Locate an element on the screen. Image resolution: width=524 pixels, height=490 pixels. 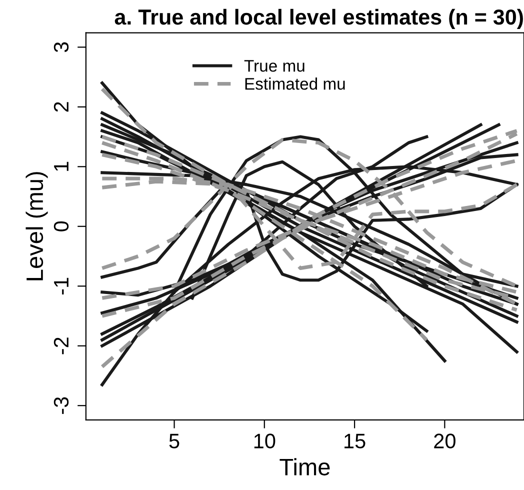
y-axis-title: Level (mu) is located at coordinates (37, 226).